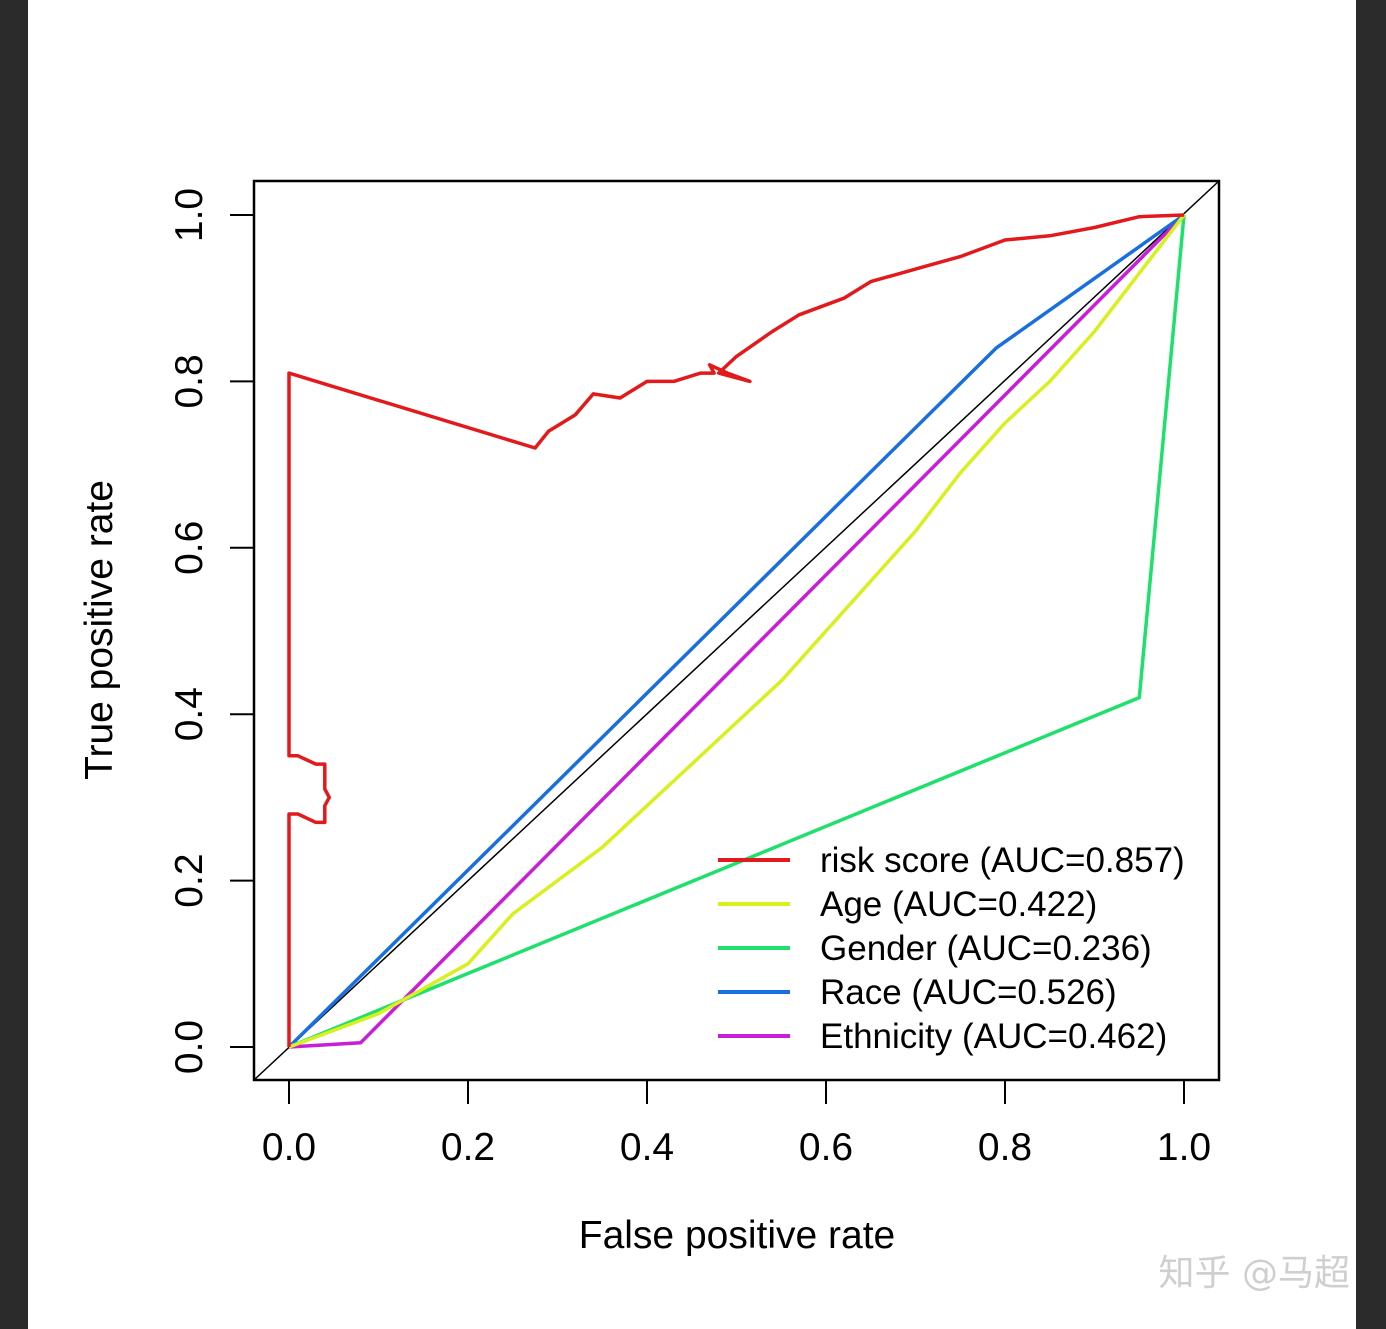  I want to click on y-tick-label: 0.0, so click(189, 1047).